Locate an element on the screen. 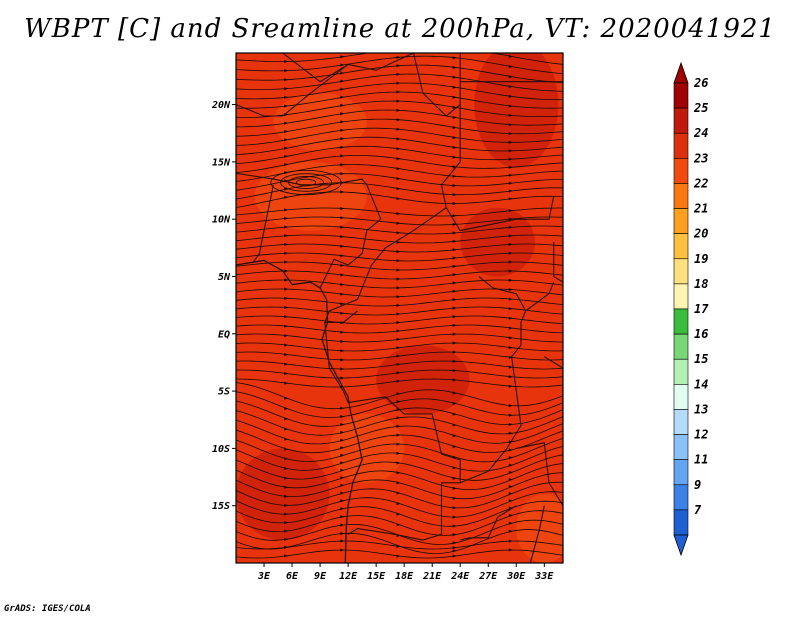 The height and width of the screenshot is (618, 800). colorbar: 26 25 24 23 22 21 20 19 18 17 16 15 14 13 12 11 9 7 is located at coordinates (691, 309).